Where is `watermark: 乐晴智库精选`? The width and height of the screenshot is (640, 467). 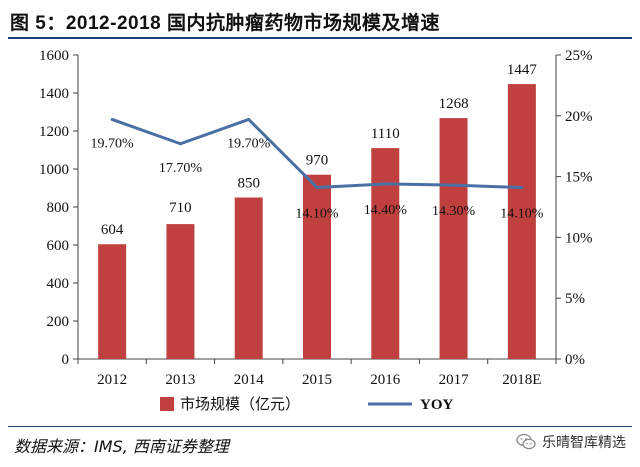 watermark: 乐晴智库精选 is located at coordinates (571, 442).